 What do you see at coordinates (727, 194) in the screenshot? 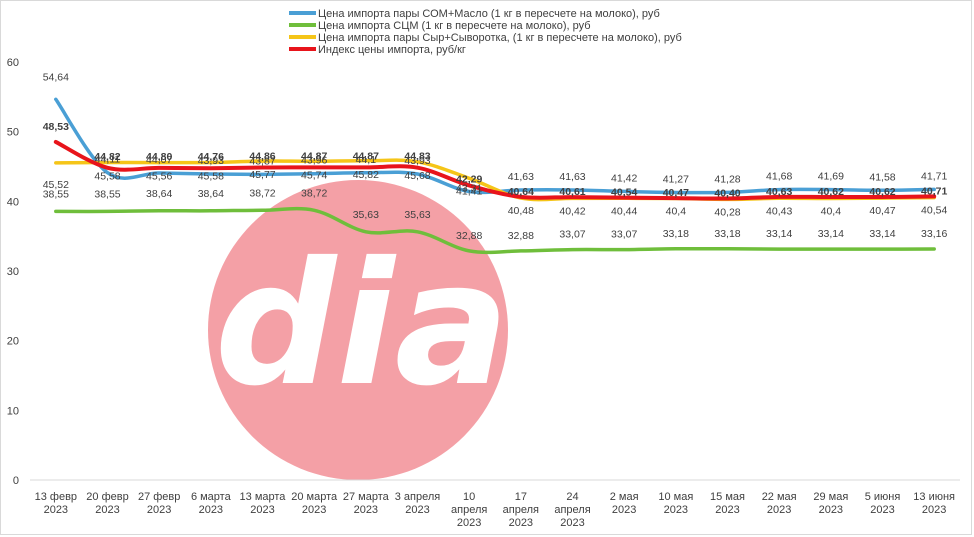
I see `data-label: 40,40` at bounding box center [727, 194].